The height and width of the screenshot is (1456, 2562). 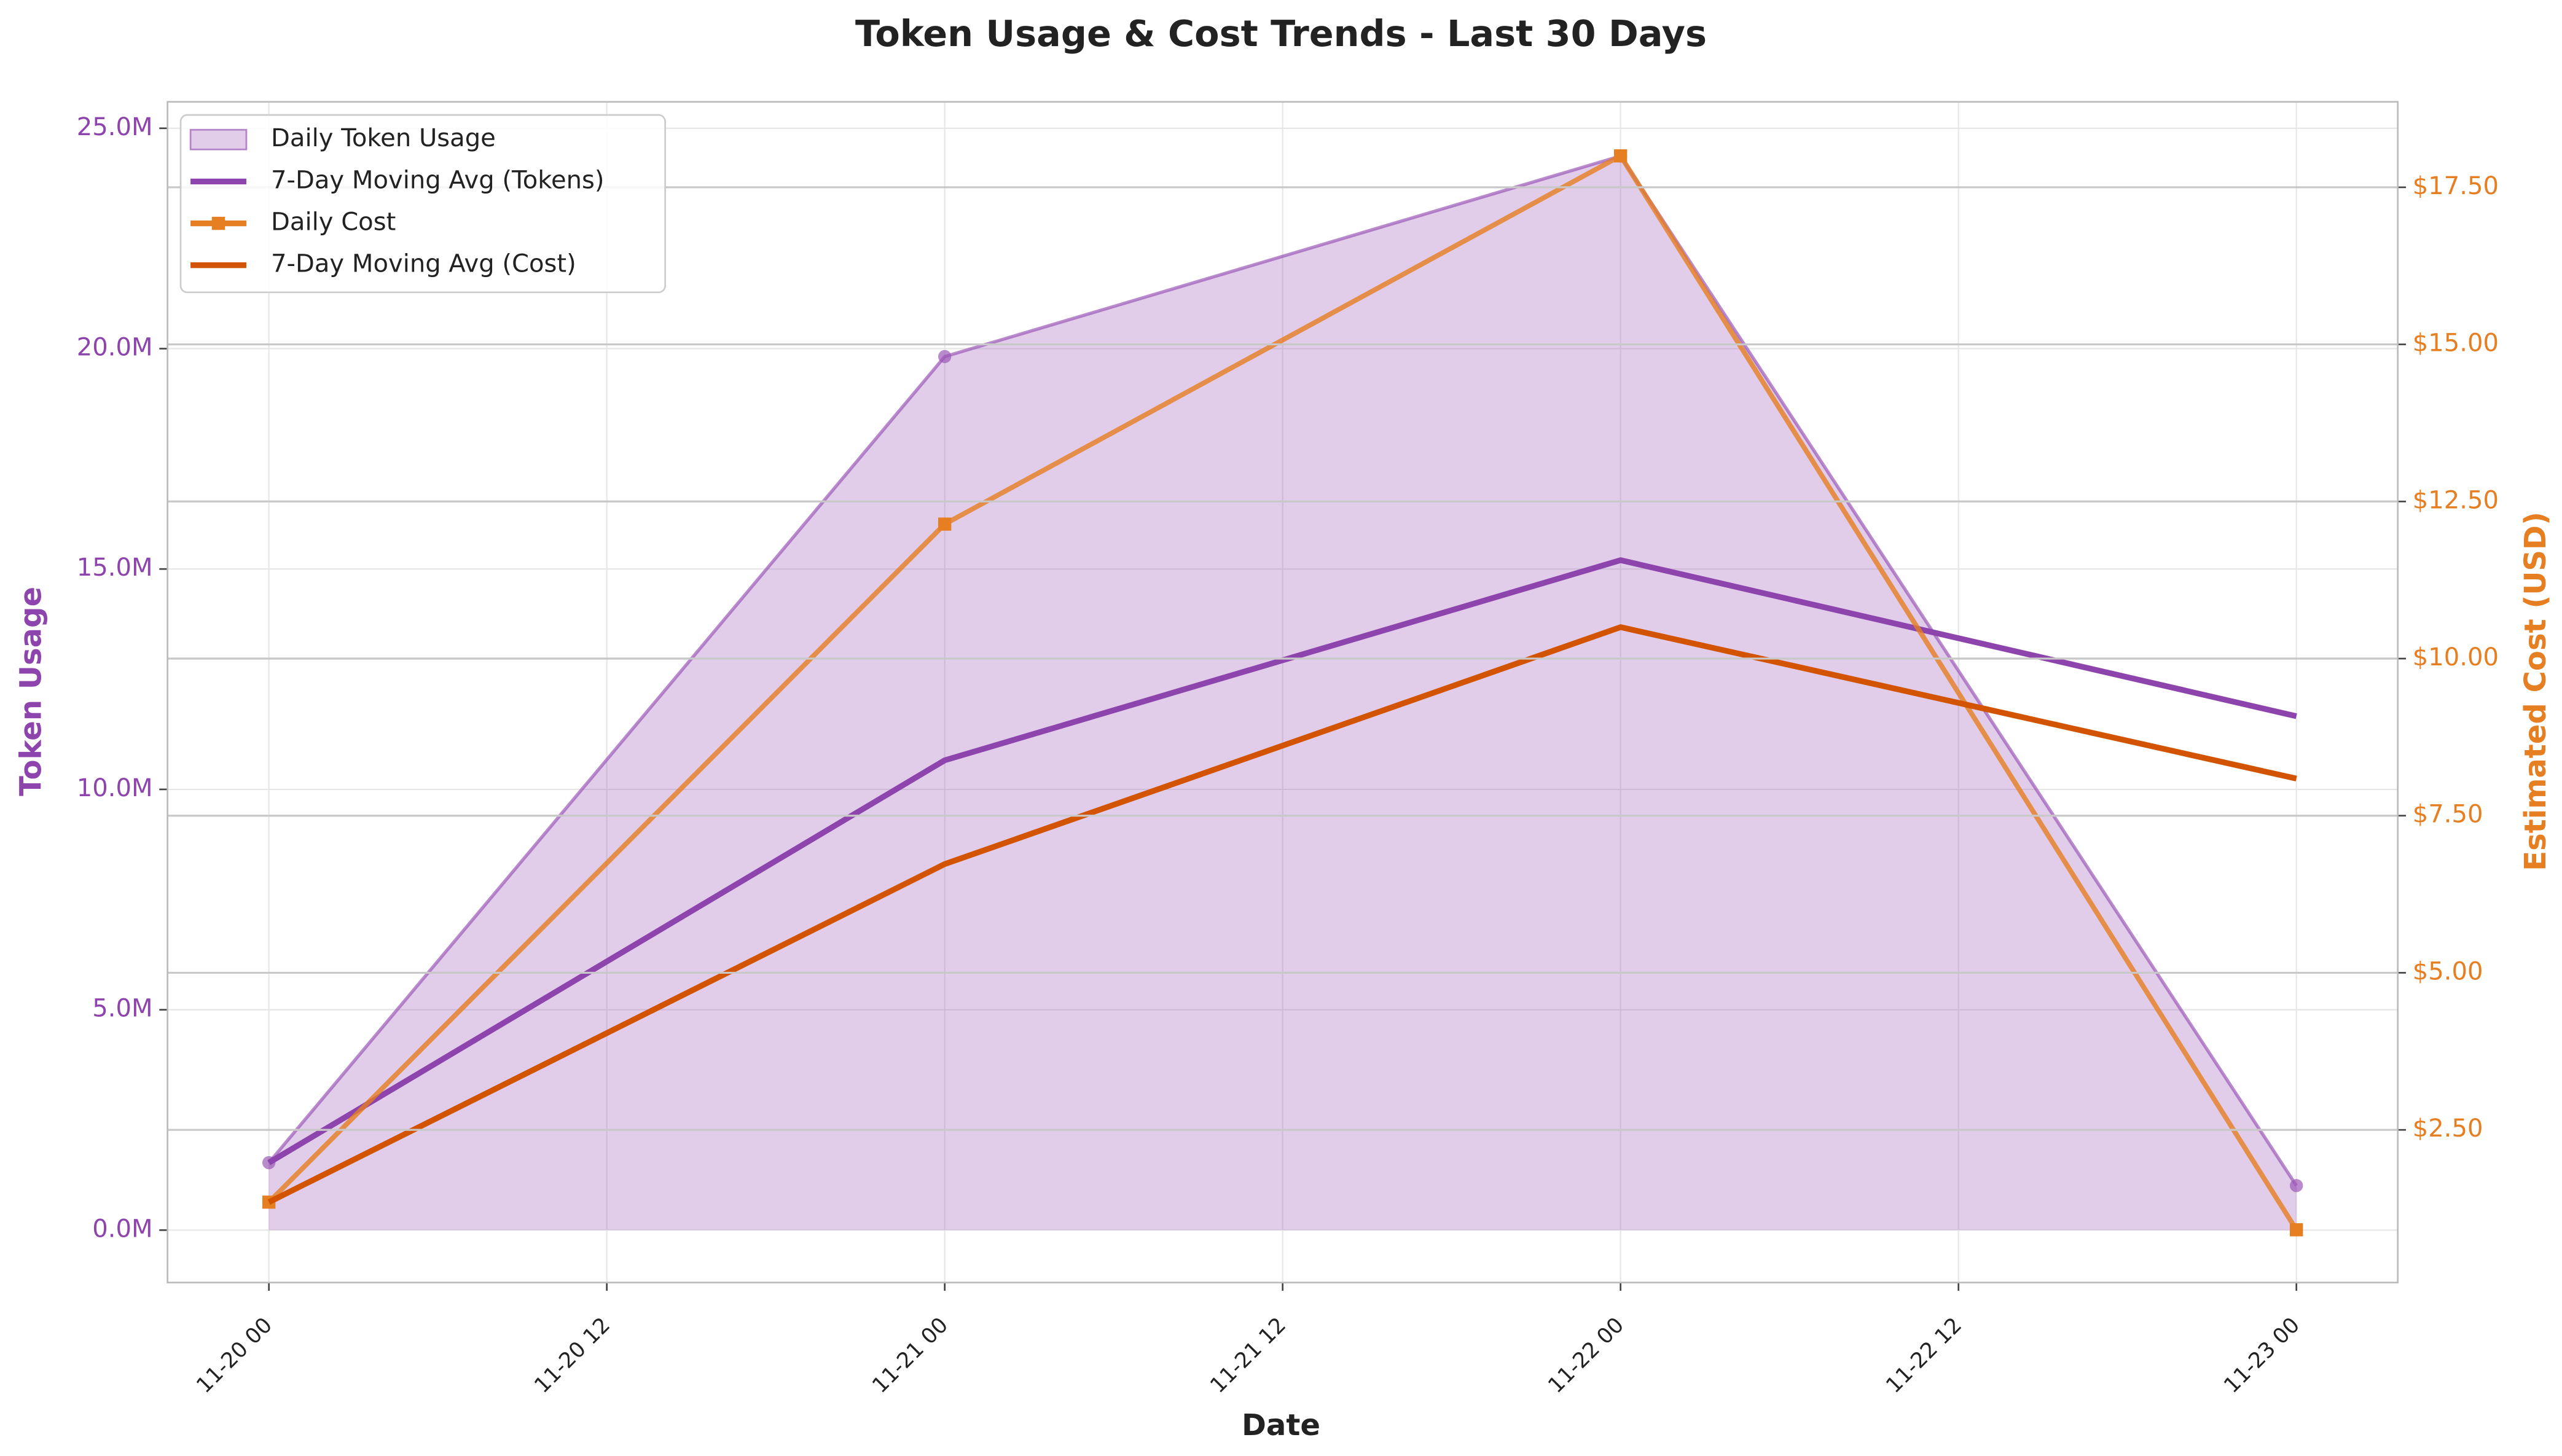 I want to click on y-tick-label: 0.0M, so click(x=122, y=1229).